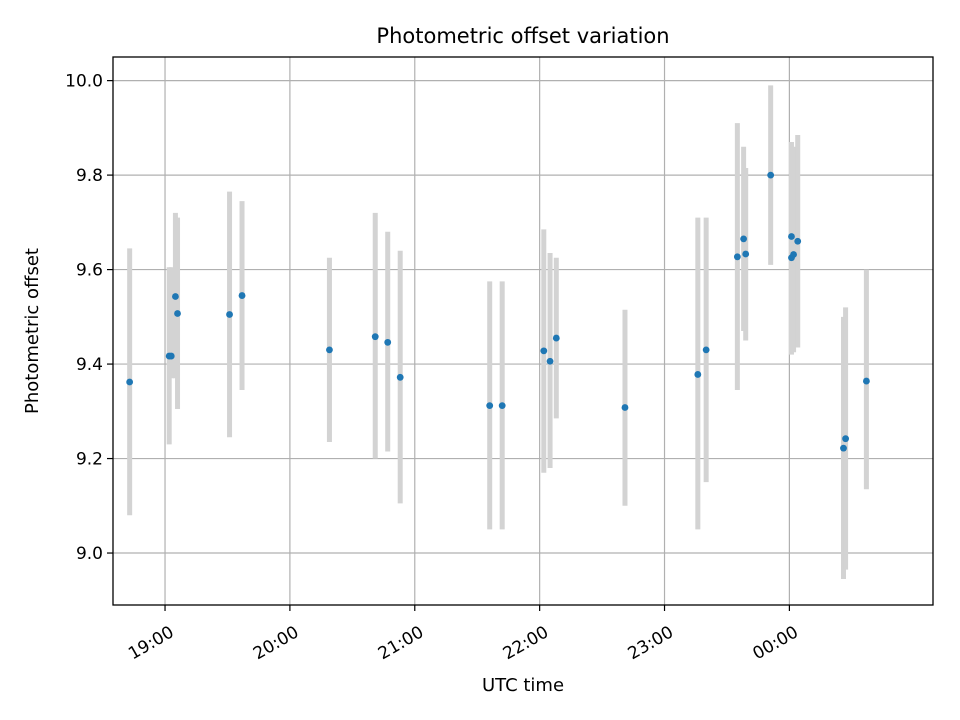  What do you see at coordinates (401, 643) in the screenshot?
I see `x-tick-label: 21:00` at bounding box center [401, 643].